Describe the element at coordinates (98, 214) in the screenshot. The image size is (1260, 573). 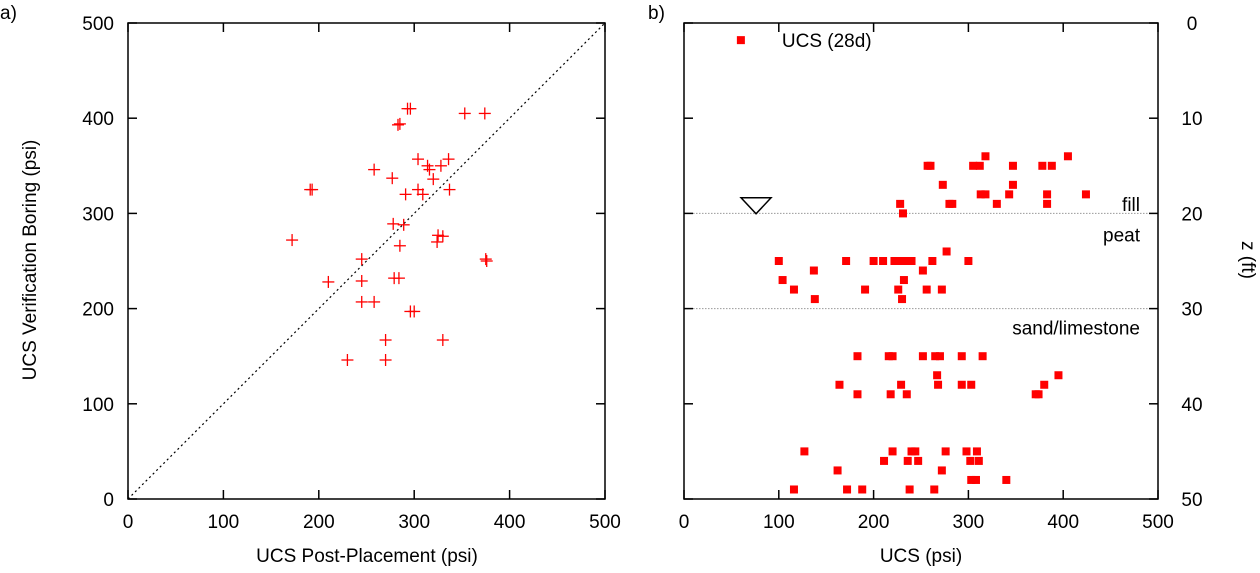
I see `y-tick-label: 300` at that location.